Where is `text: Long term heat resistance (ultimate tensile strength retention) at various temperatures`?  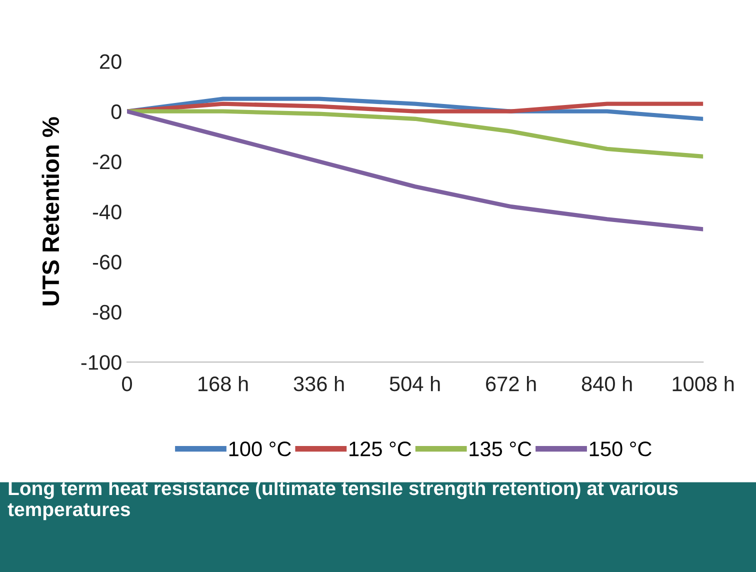 text: Long term heat resistance (ultimate tensile strength retention) at various temperatures is located at coordinates (343, 500).